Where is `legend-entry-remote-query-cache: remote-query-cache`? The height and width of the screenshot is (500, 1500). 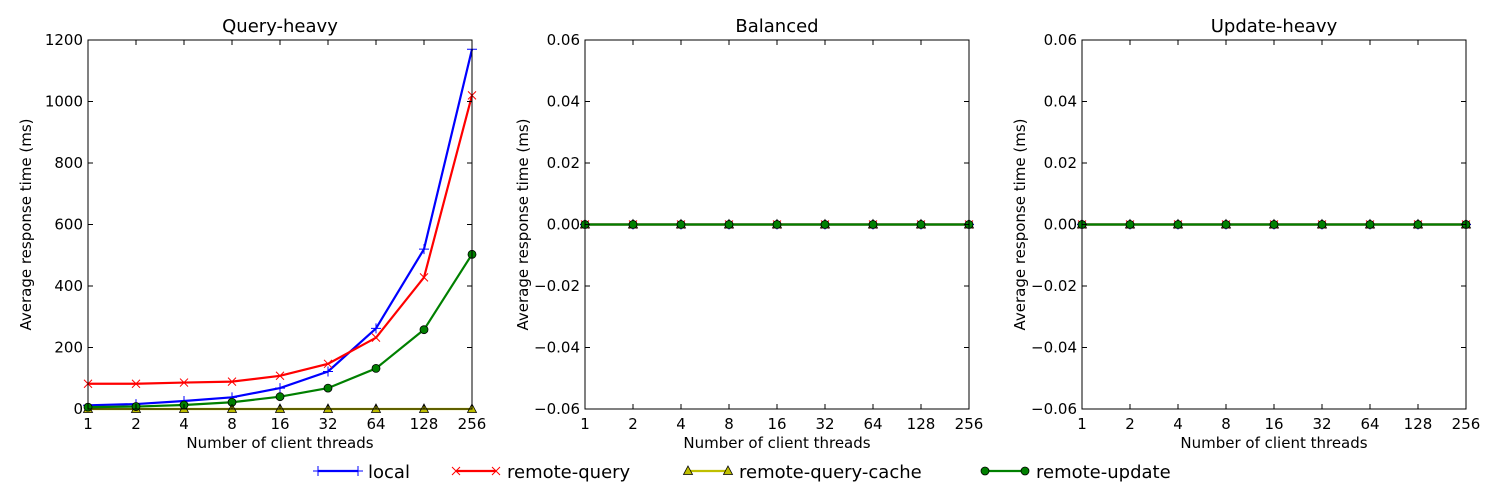 legend-entry-remote-query-cache: remote-query-cache is located at coordinates (802, 472).